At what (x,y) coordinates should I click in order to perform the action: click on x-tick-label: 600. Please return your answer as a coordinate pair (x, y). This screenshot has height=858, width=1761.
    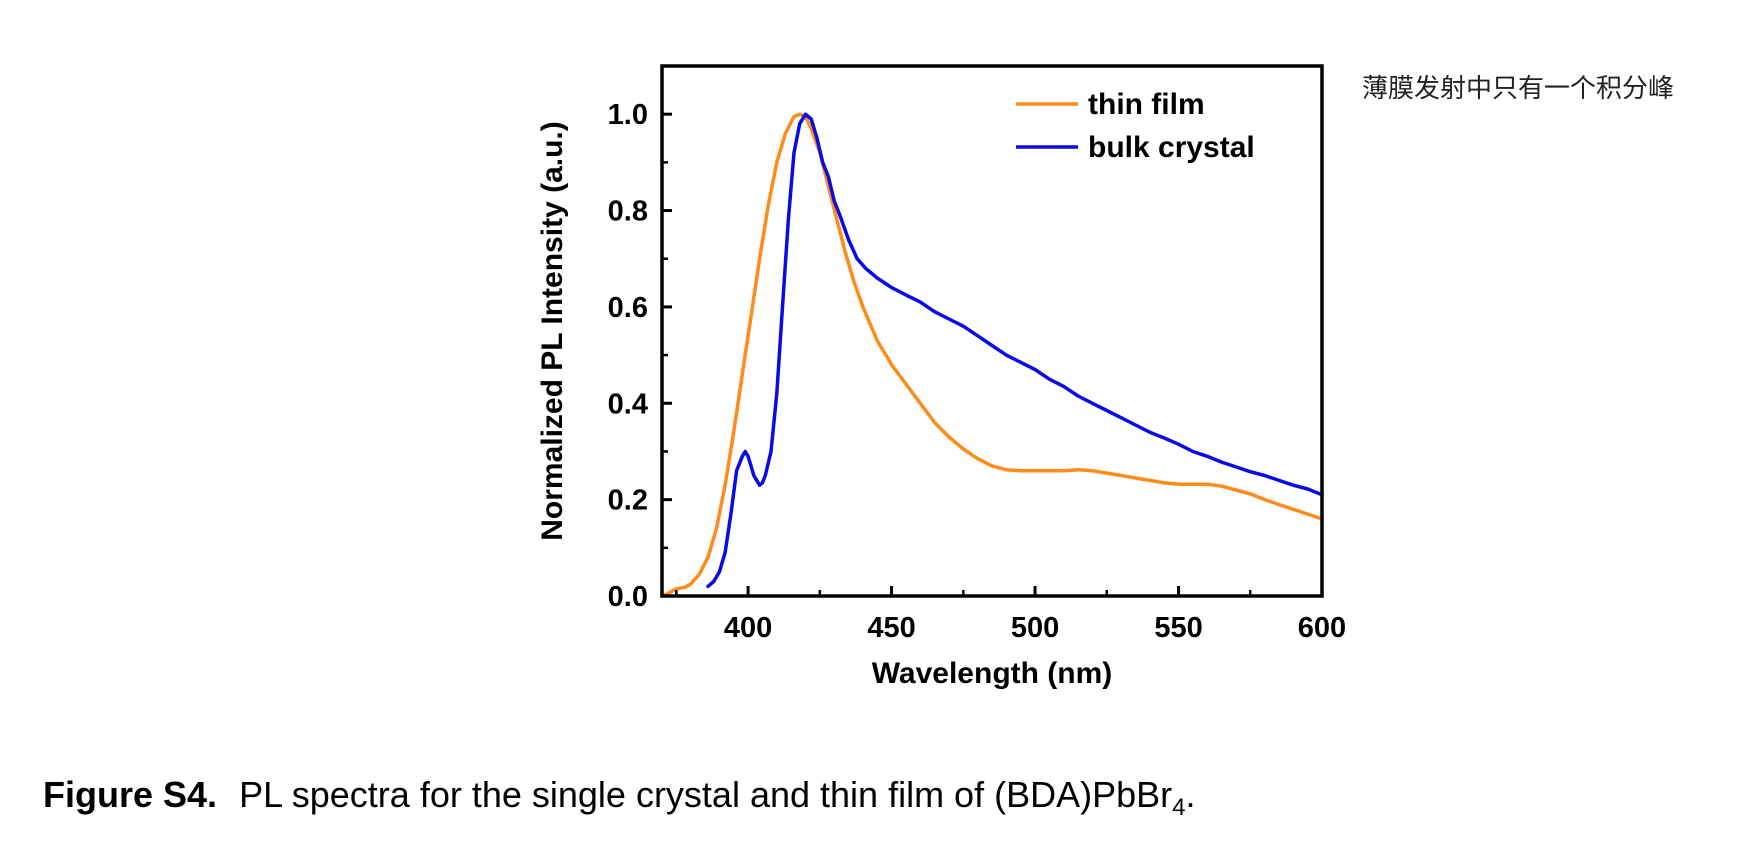
    Looking at the image, I should click on (1322, 628).